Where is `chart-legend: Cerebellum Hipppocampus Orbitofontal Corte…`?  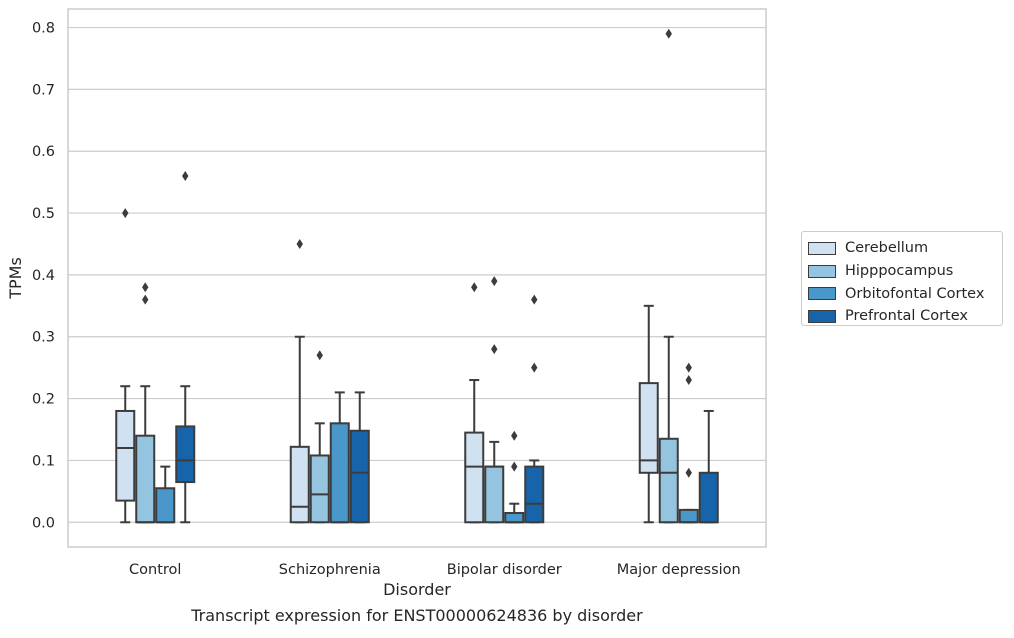
chart-legend: Cerebellum Hipppocampus Orbitofontal Corte… is located at coordinates (902, 278).